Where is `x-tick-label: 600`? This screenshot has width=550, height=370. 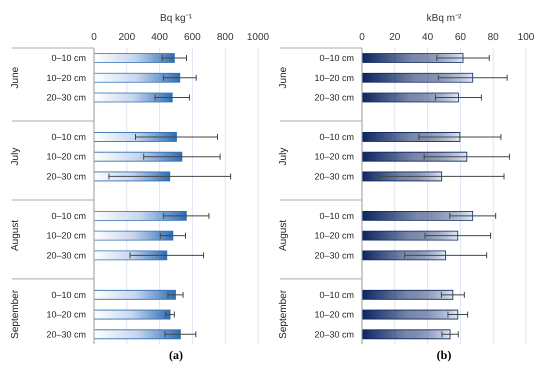 x-tick-label: 600 is located at coordinates (193, 37).